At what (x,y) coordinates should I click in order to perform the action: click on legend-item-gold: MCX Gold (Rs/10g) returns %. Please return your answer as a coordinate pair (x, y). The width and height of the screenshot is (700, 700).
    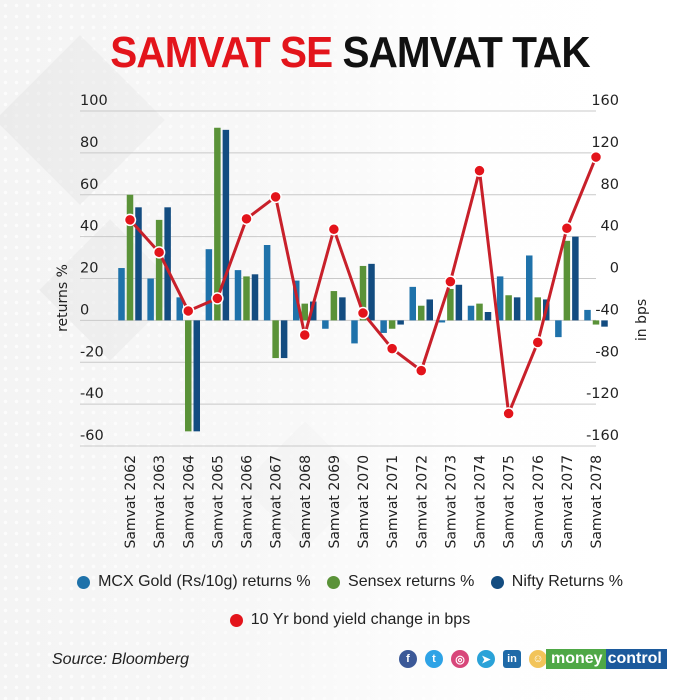
    Looking at the image, I should click on (194, 582).